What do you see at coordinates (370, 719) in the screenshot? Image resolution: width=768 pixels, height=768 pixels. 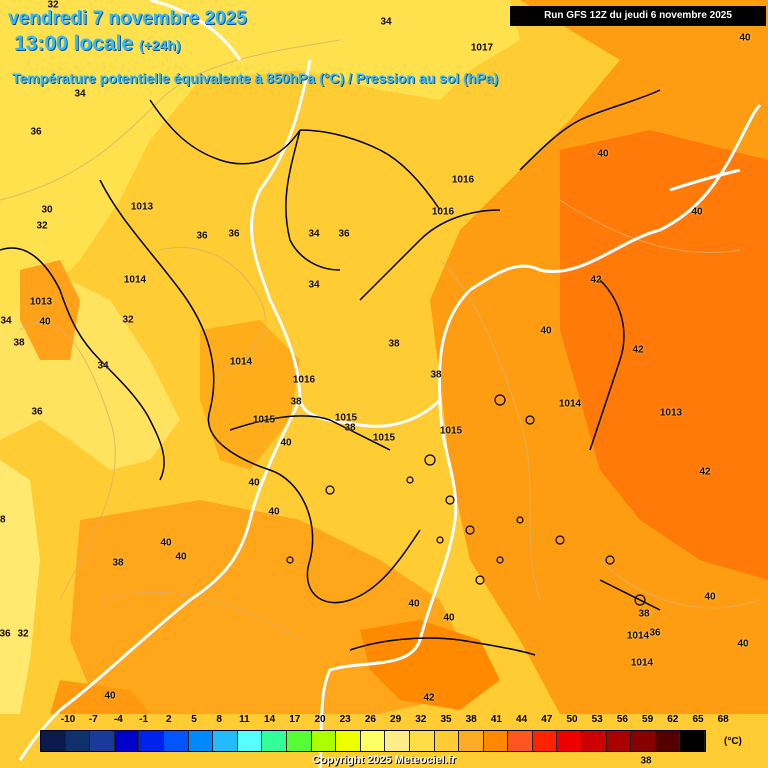 I see `legend-tick-label: 26` at bounding box center [370, 719].